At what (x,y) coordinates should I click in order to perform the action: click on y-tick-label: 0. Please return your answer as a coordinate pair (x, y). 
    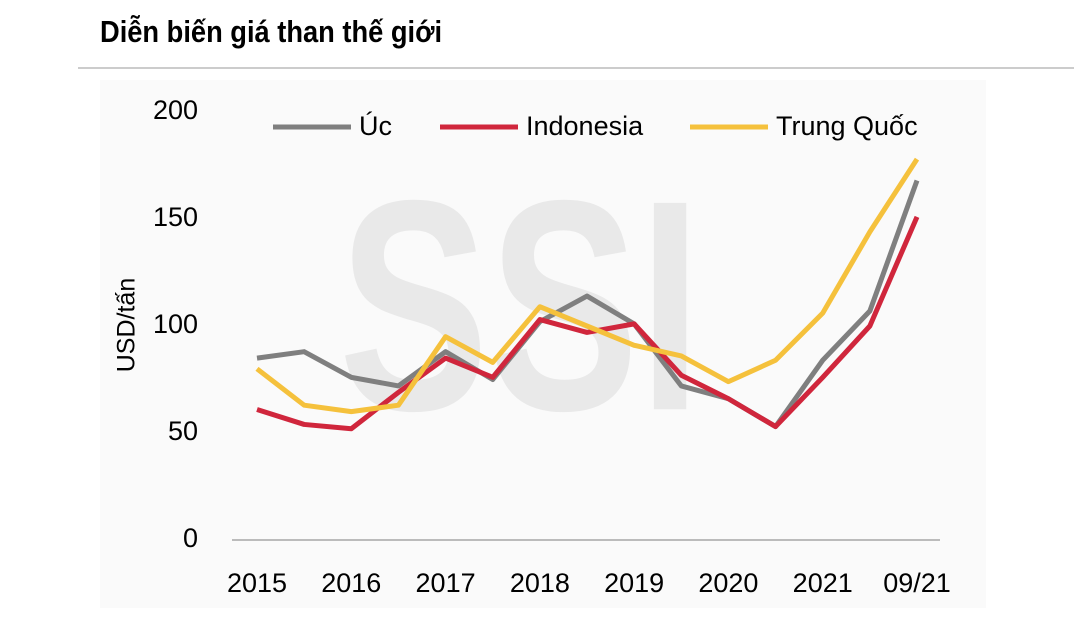
    Looking at the image, I should click on (190, 538).